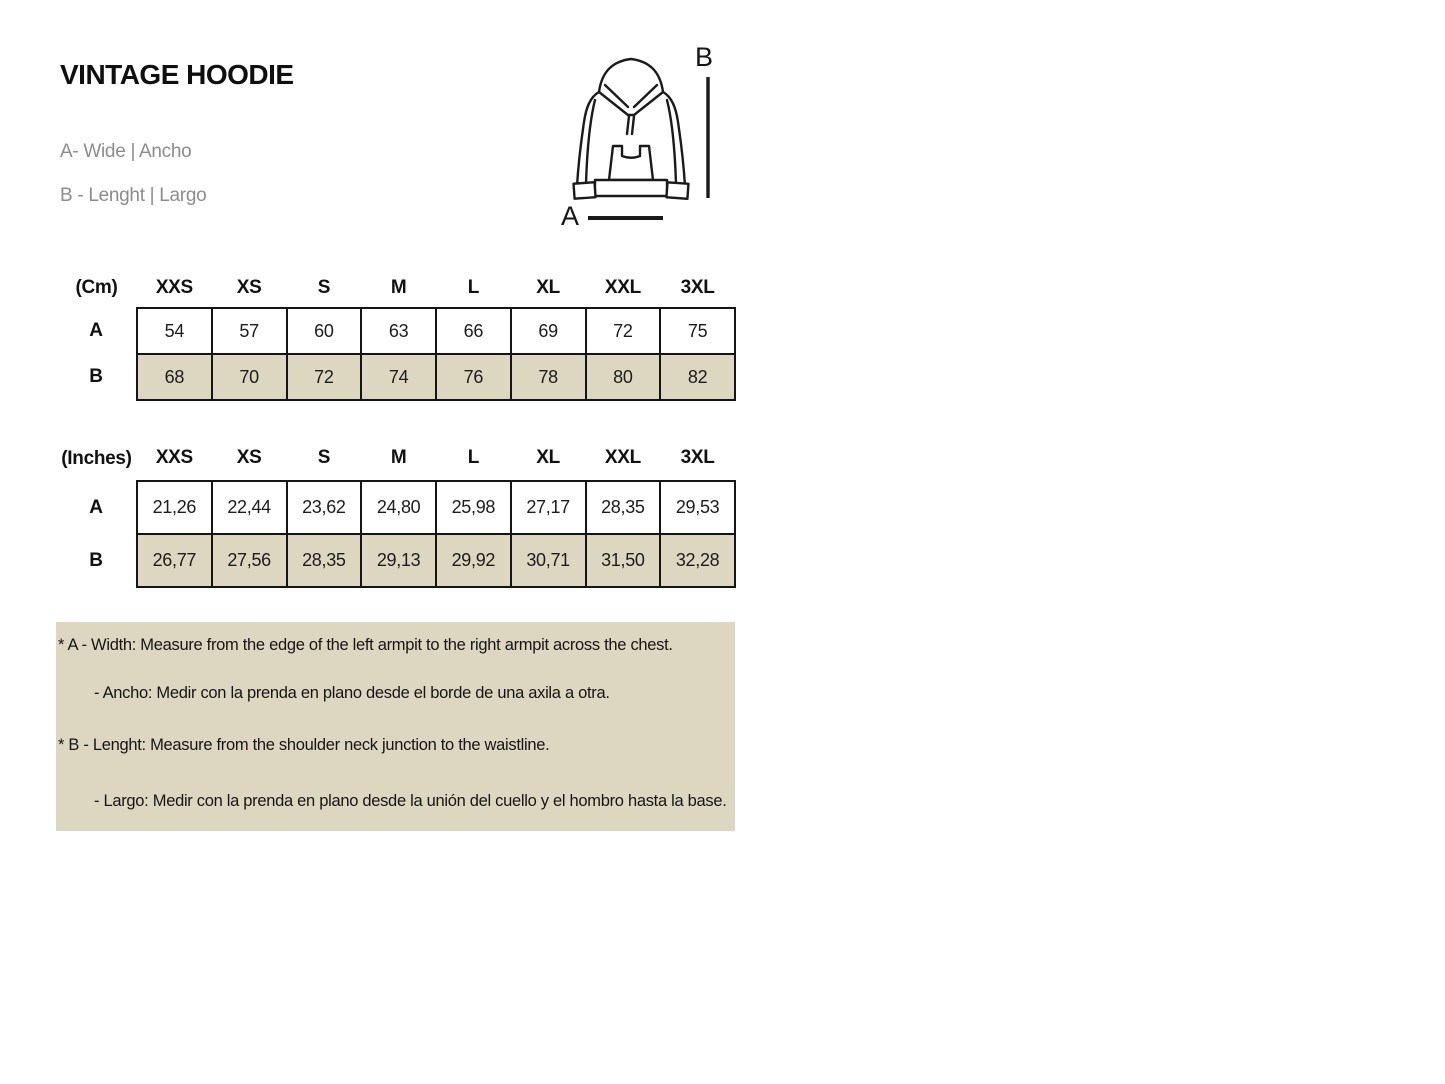 The width and height of the screenshot is (1445, 1084). Describe the element at coordinates (473, 331) in the screenshot. I see `measure-cell: 66` at that location.